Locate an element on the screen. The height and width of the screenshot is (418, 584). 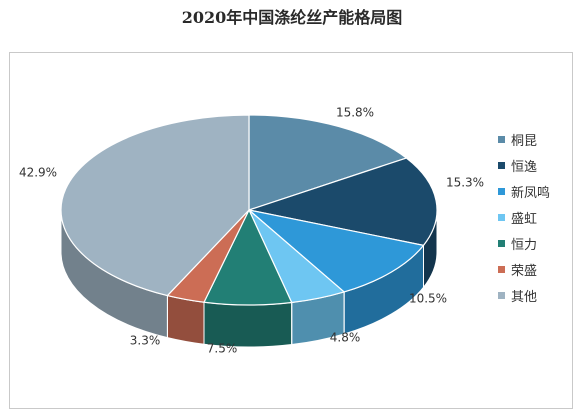
legend-item: 恒逸 is located at coordinates (538, 165).